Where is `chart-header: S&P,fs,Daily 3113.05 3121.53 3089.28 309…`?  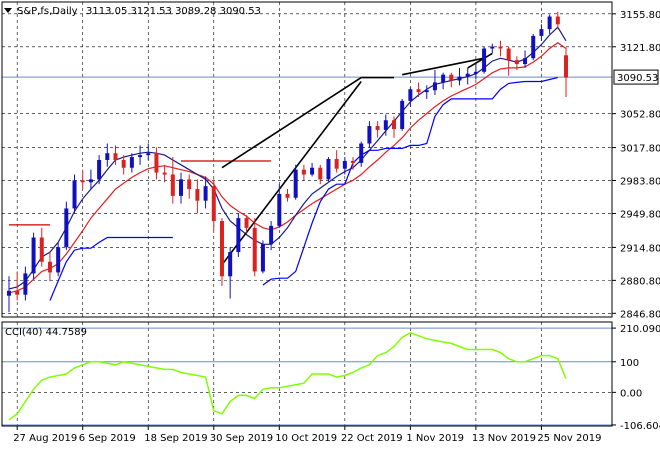 chart-header: S&P,fs,Daily 3113.05 3121.53 3089.28 309… is located at coordinates (132, 11).